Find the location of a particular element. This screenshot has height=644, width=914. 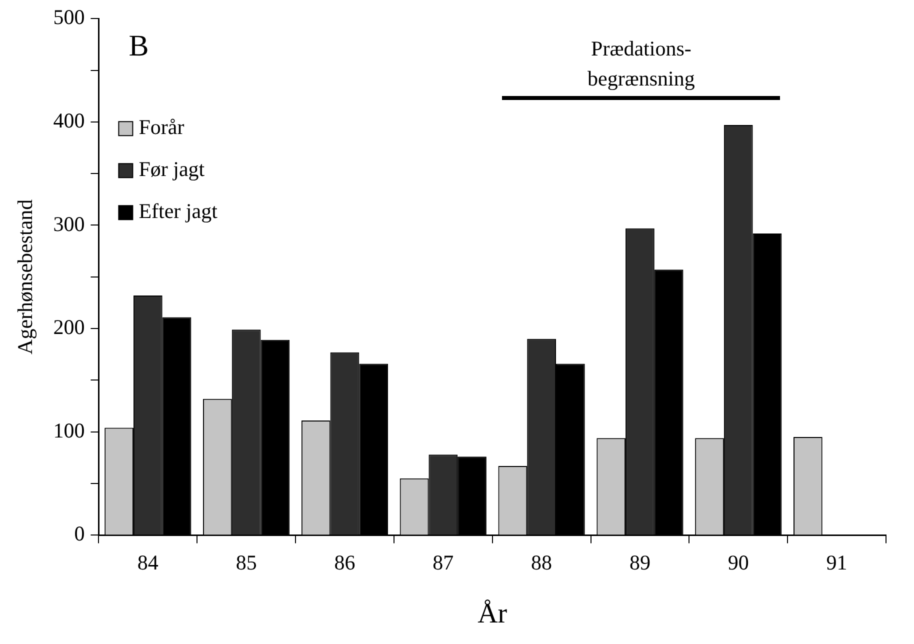

y-tick-label: 100 is located at coordinates (69, 430).